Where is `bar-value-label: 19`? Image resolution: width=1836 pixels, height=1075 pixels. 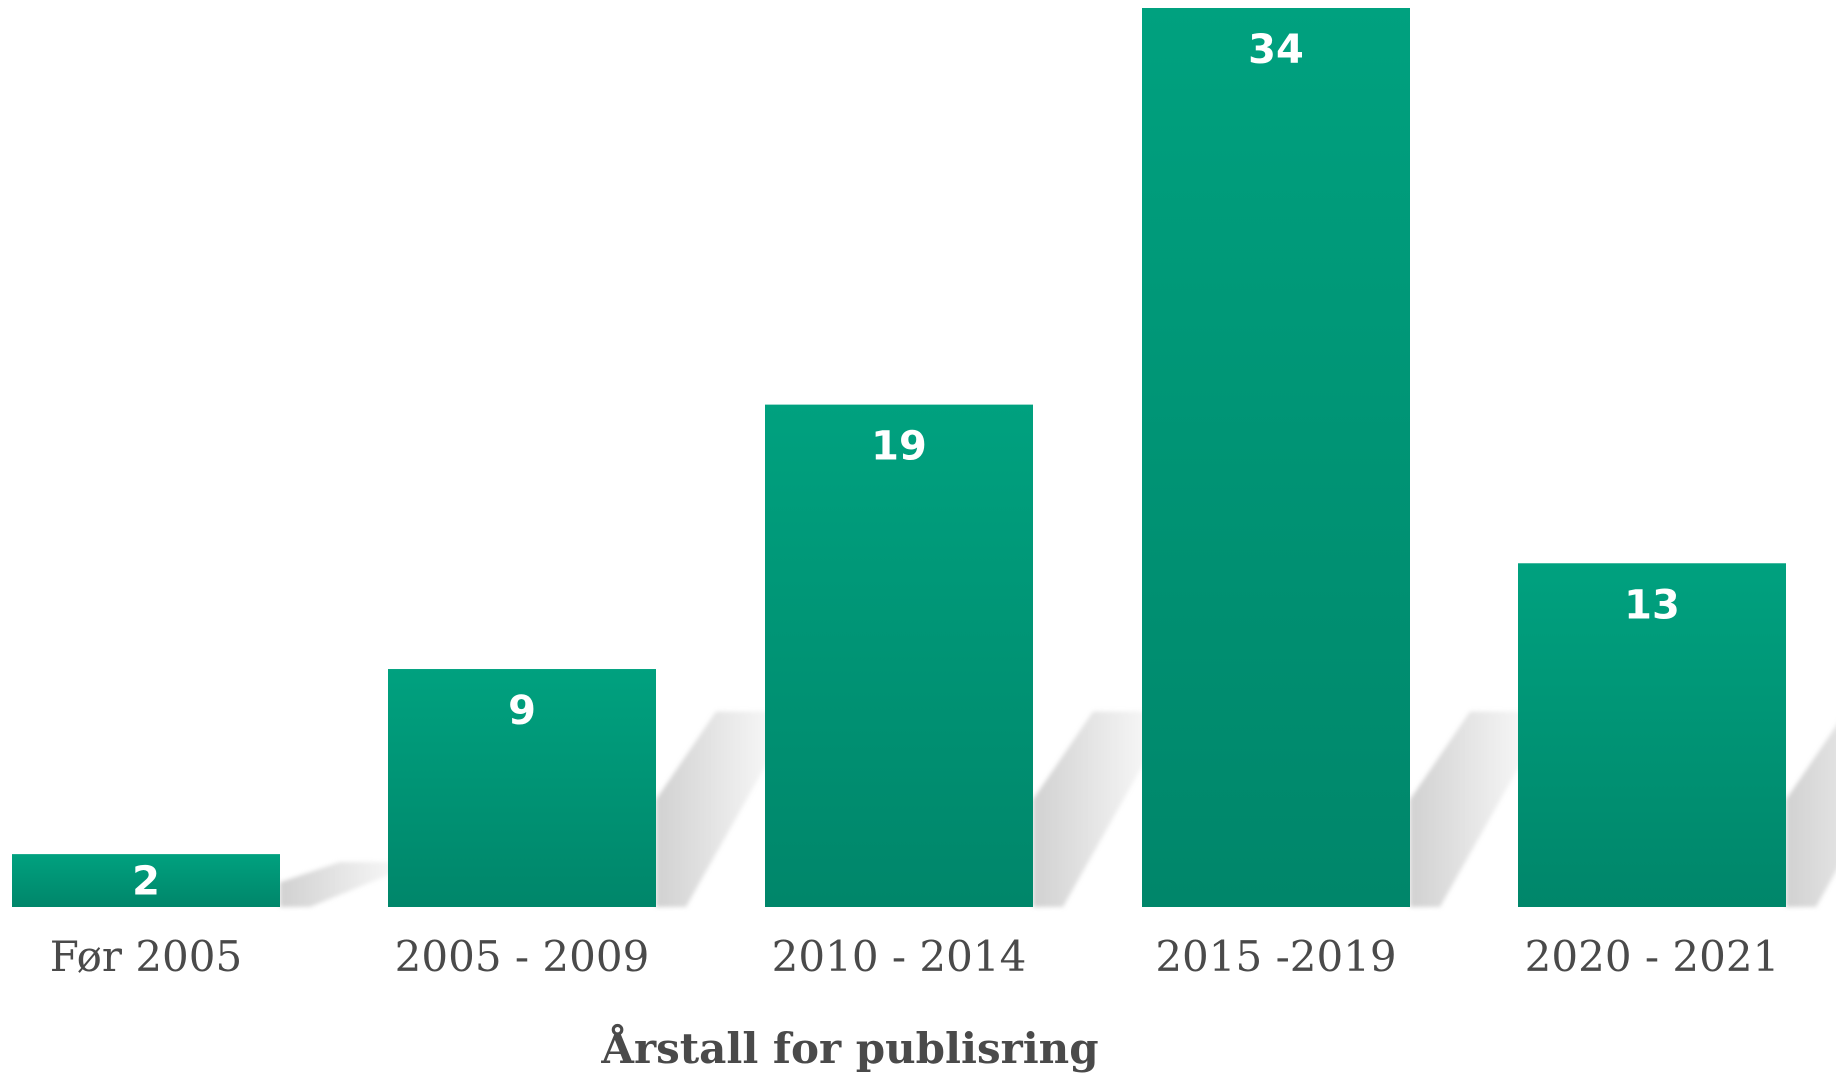
bar-value-label: 19 is located at coordinates (899, 447).